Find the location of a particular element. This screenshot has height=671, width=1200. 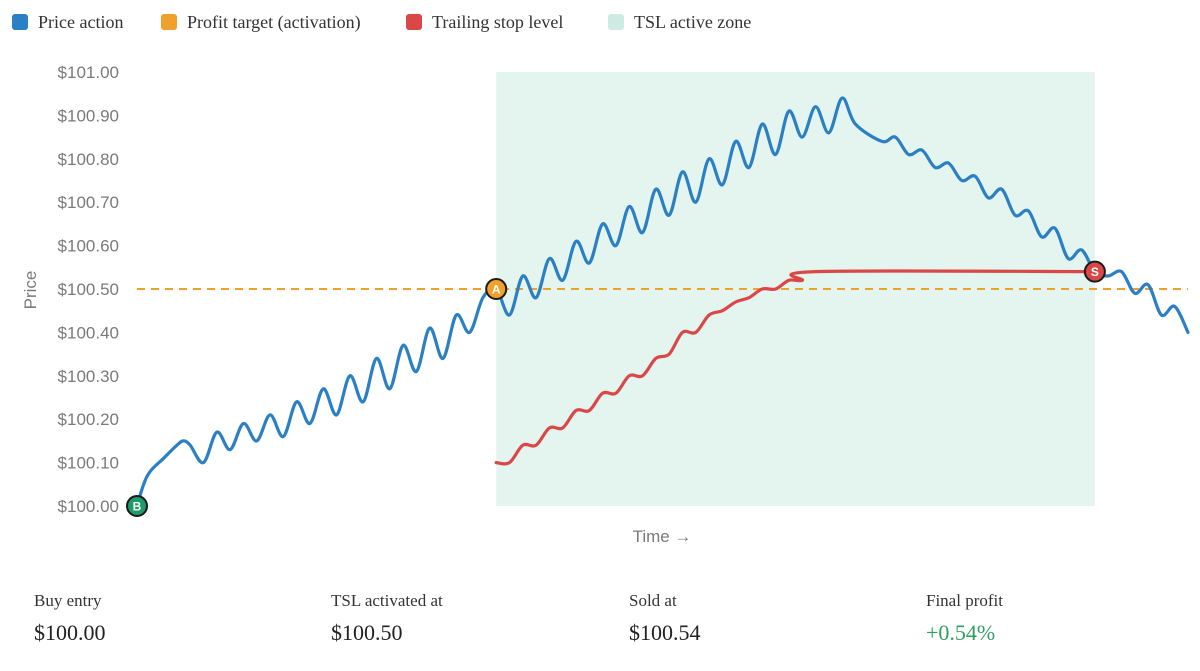

buy-marker: B is located at coordinates (137, 506).